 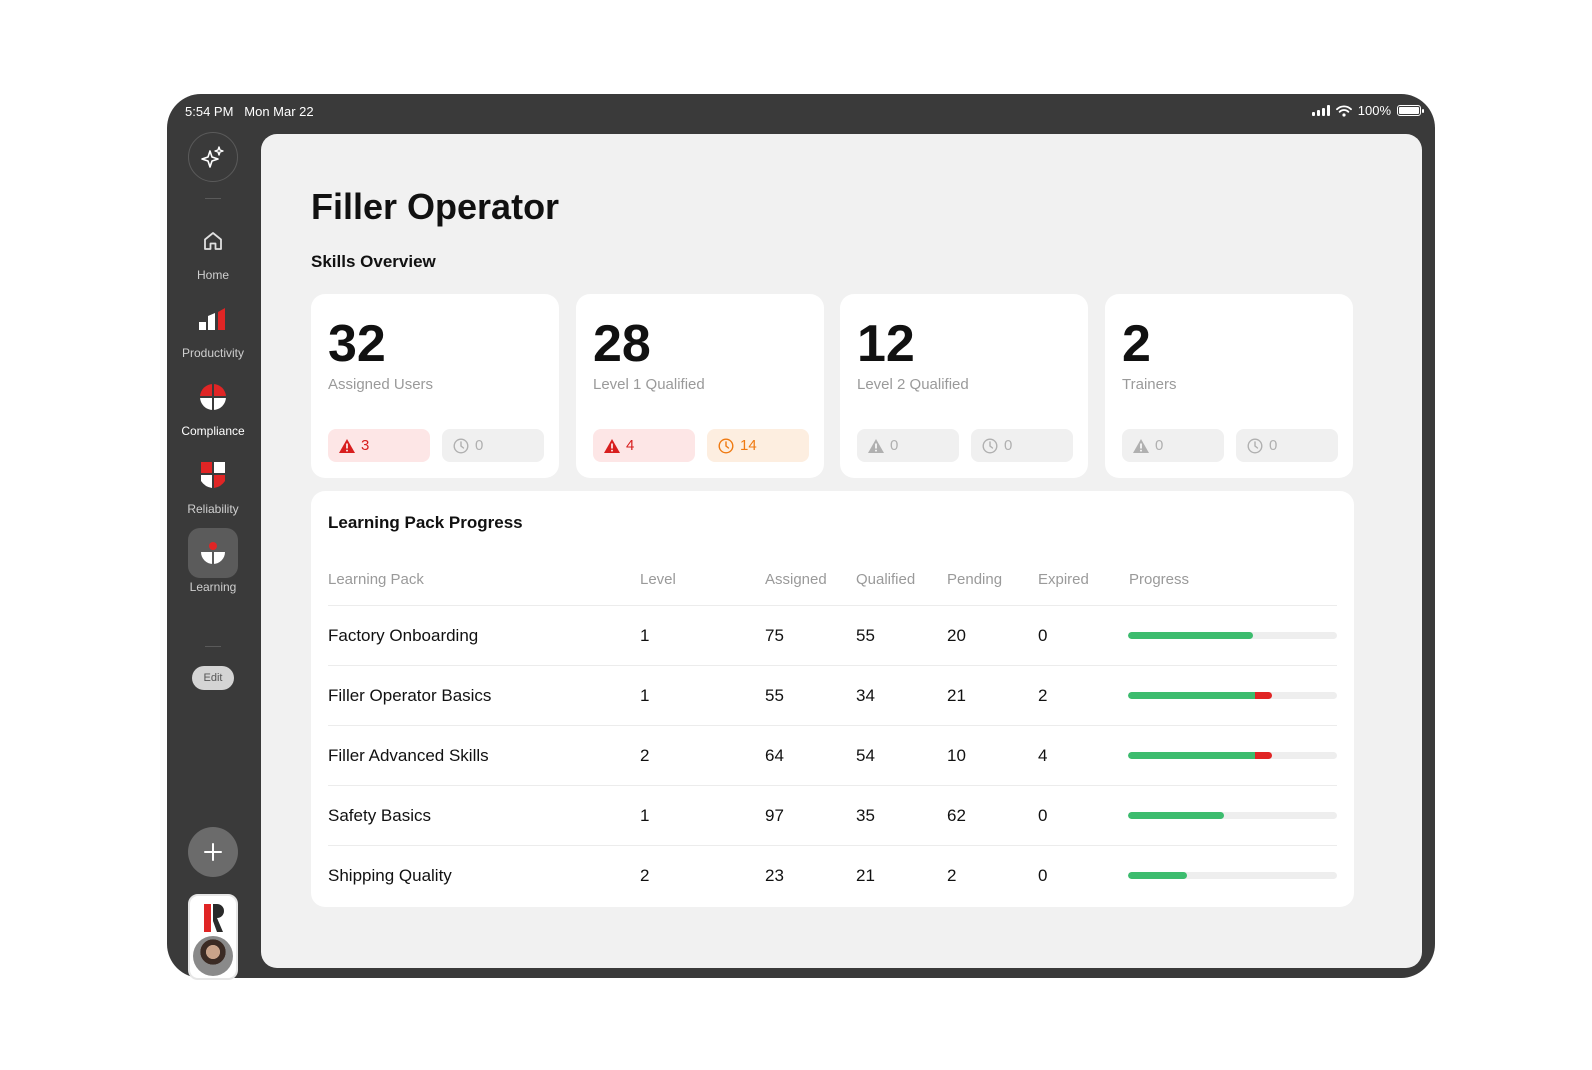 I want to click on table-row: Safety Basics 1 97 35 62 0, so click(x=832, y=815).